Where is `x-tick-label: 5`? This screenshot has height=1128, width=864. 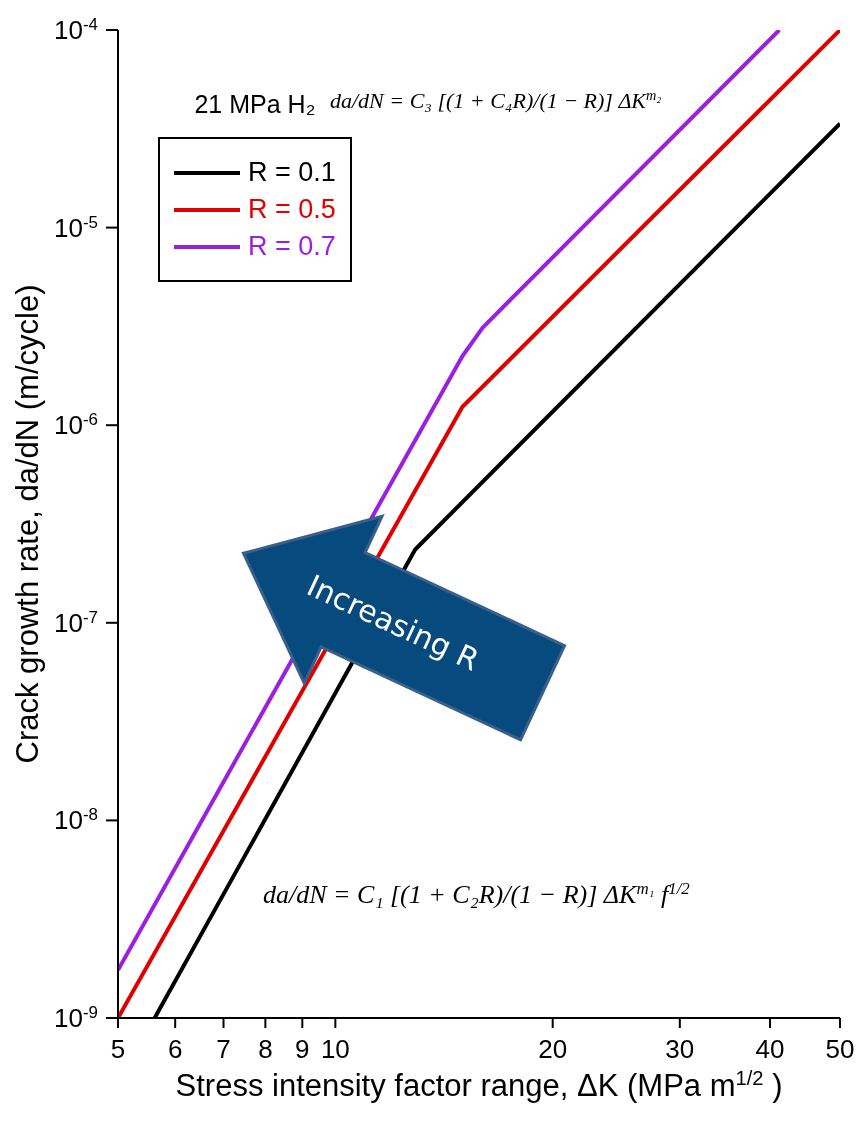
x-tick-label: 5 is located at coordinates (118, 1049).